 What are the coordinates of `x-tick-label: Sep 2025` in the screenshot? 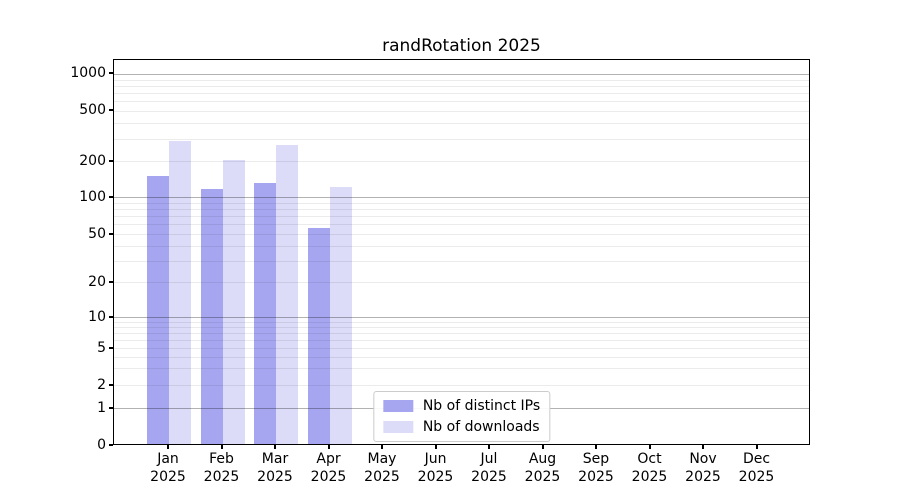 It's located at (596, 468).